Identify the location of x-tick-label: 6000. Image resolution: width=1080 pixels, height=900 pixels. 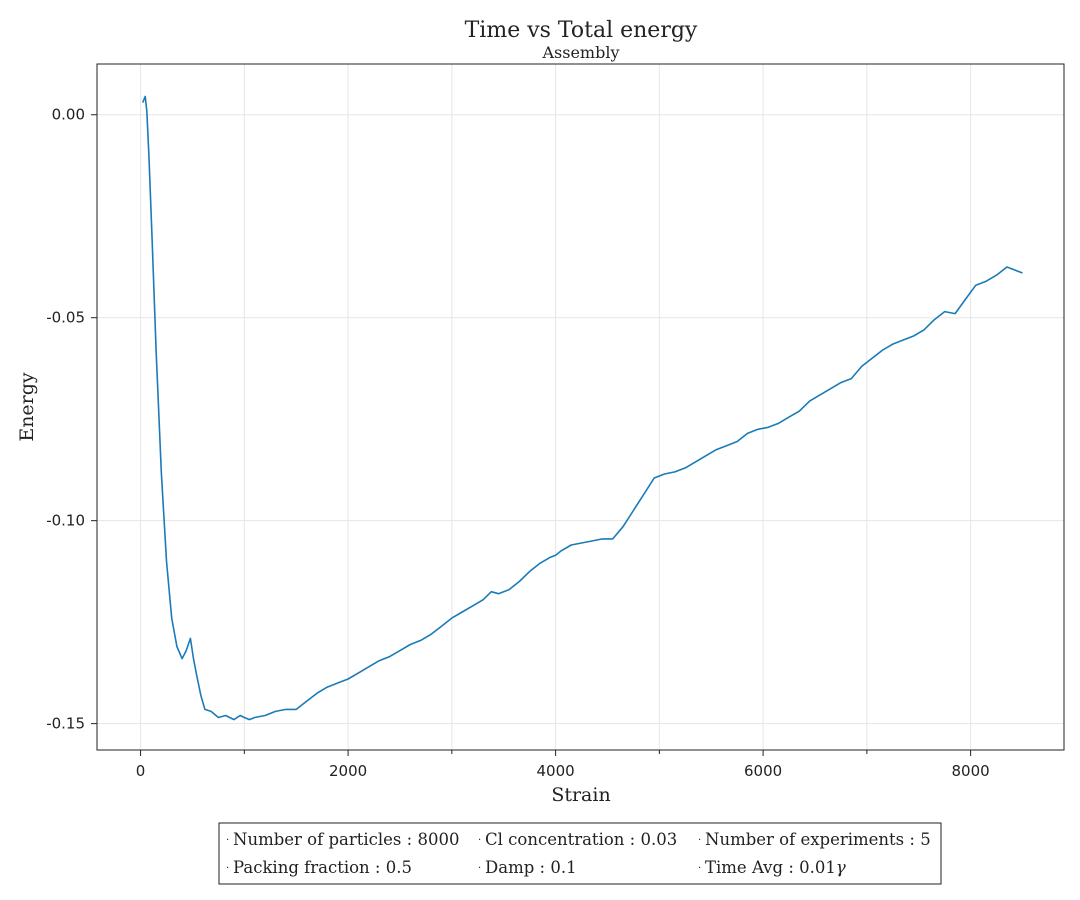
(763, 771).